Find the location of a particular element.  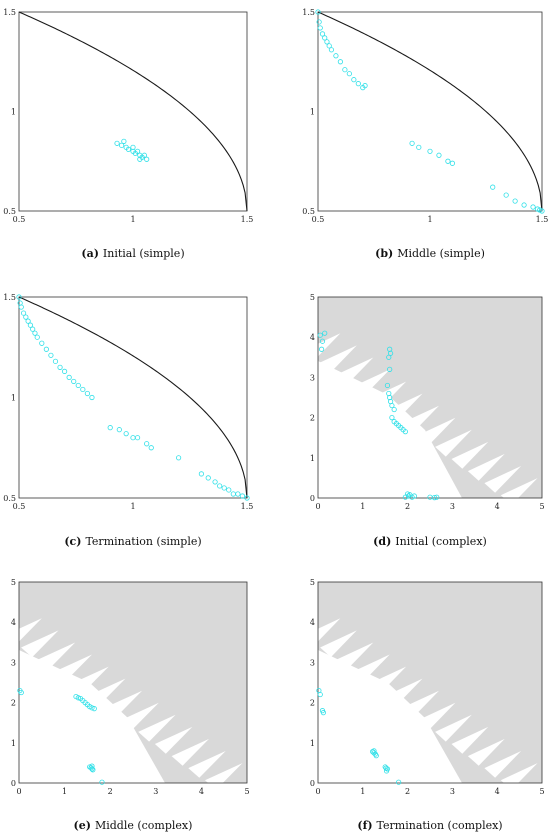

y-tick-label: 3 is located at coordinates (13, 662).